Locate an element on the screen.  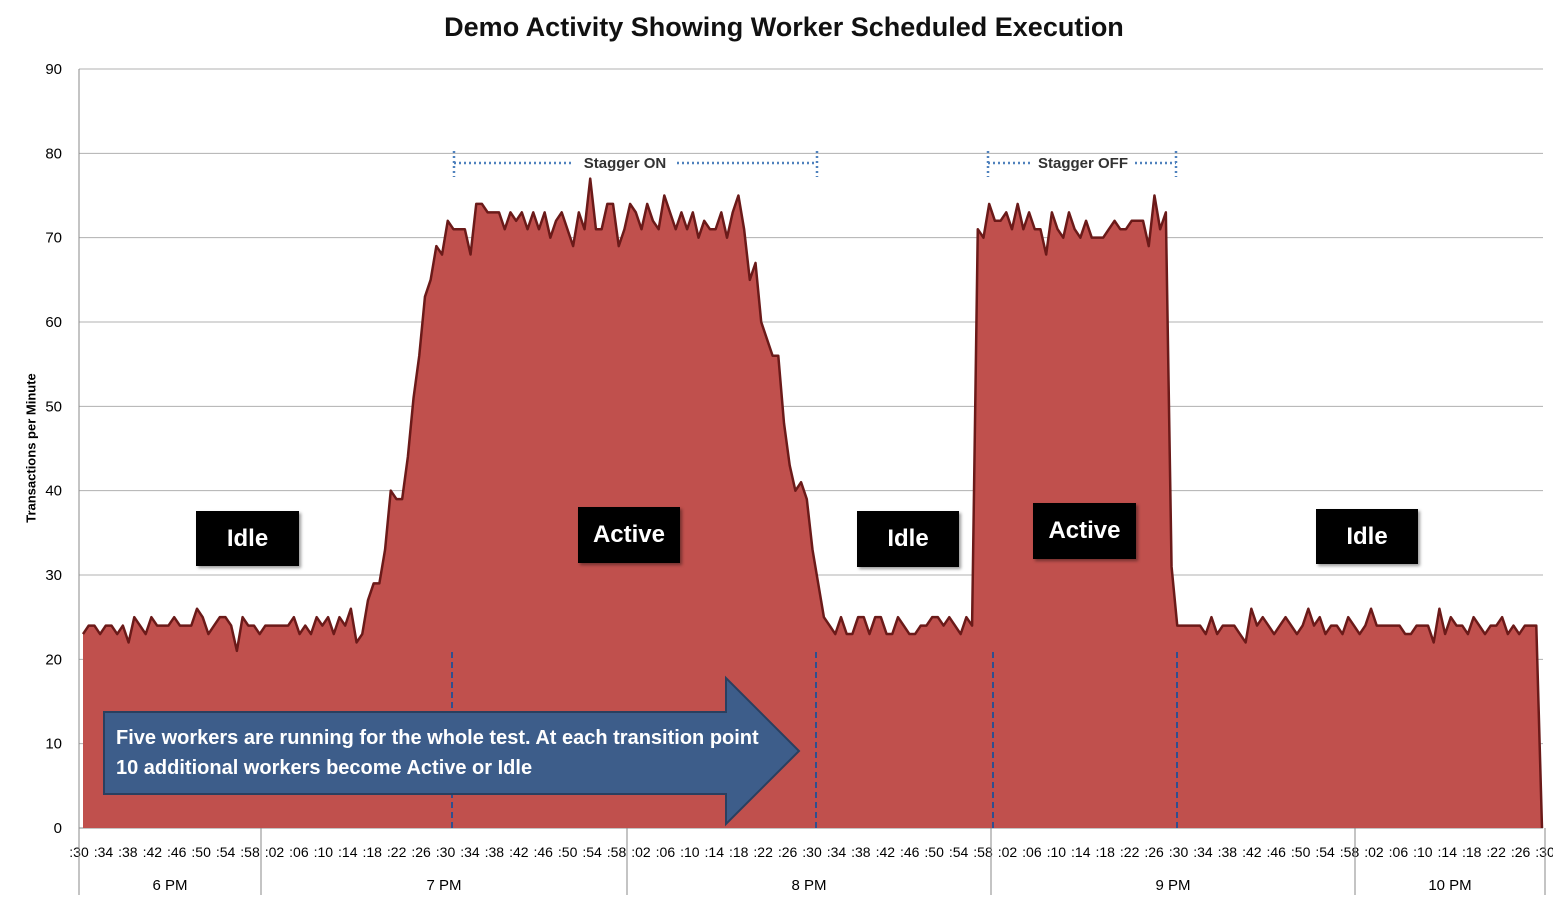
callout-arrow is located at coordinates (452, 751).